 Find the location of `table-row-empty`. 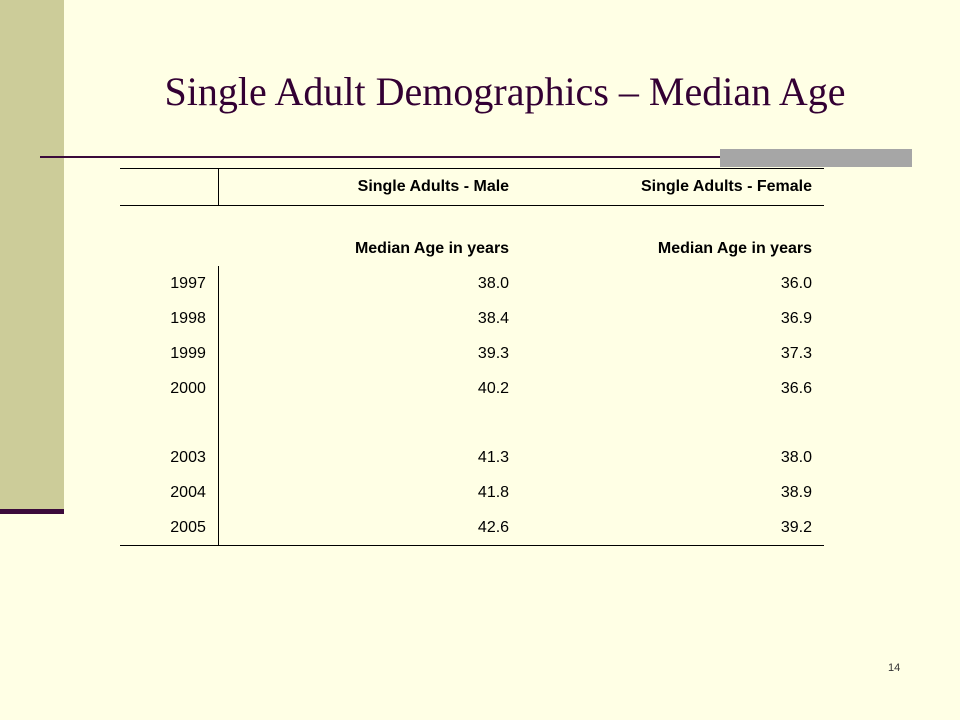

table-row-empty is located at coordinates (472, 423).